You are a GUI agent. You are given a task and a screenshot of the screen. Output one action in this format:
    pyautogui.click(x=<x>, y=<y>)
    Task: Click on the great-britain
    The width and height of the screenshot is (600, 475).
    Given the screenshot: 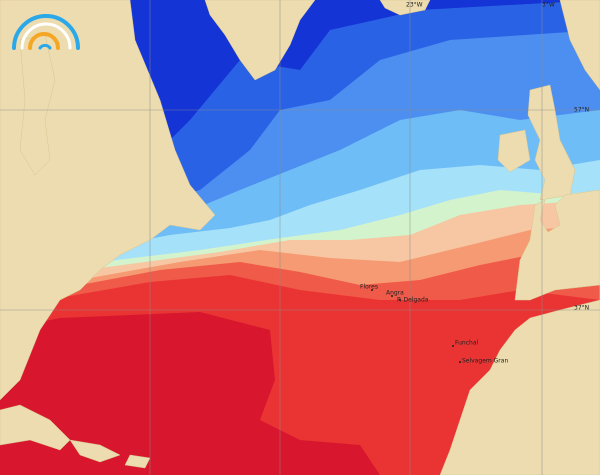 What is the action you would take?
    pyautogui.click(x=551, y=142)
    